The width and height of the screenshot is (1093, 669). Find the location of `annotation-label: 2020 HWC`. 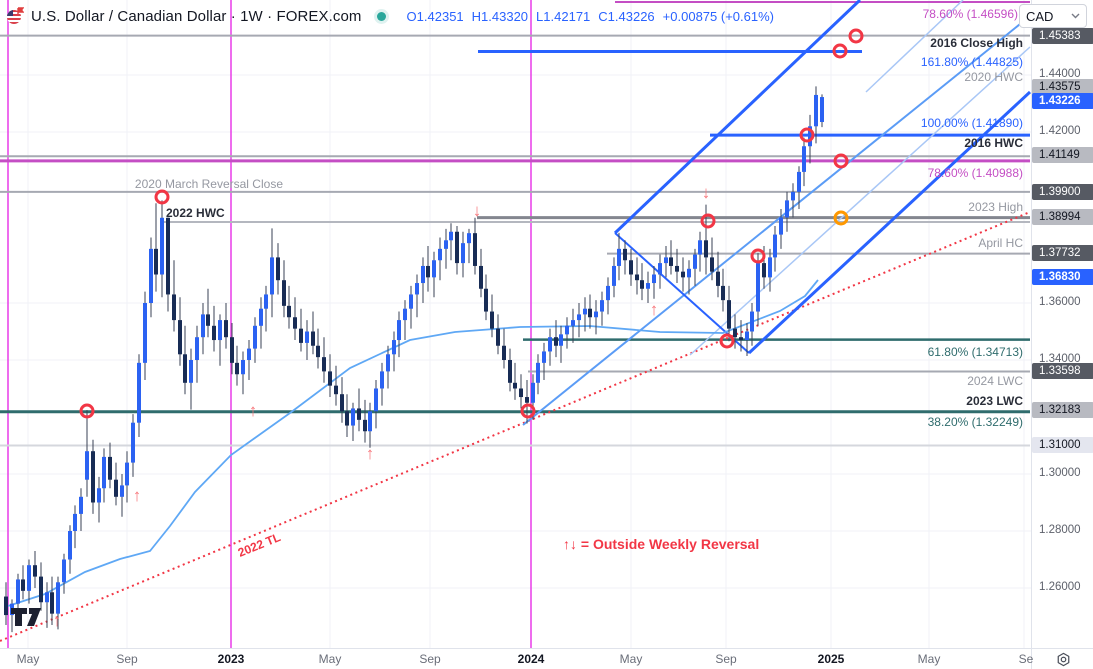

annotation-label: 2020 HWC is located at coordinates (993, 77).